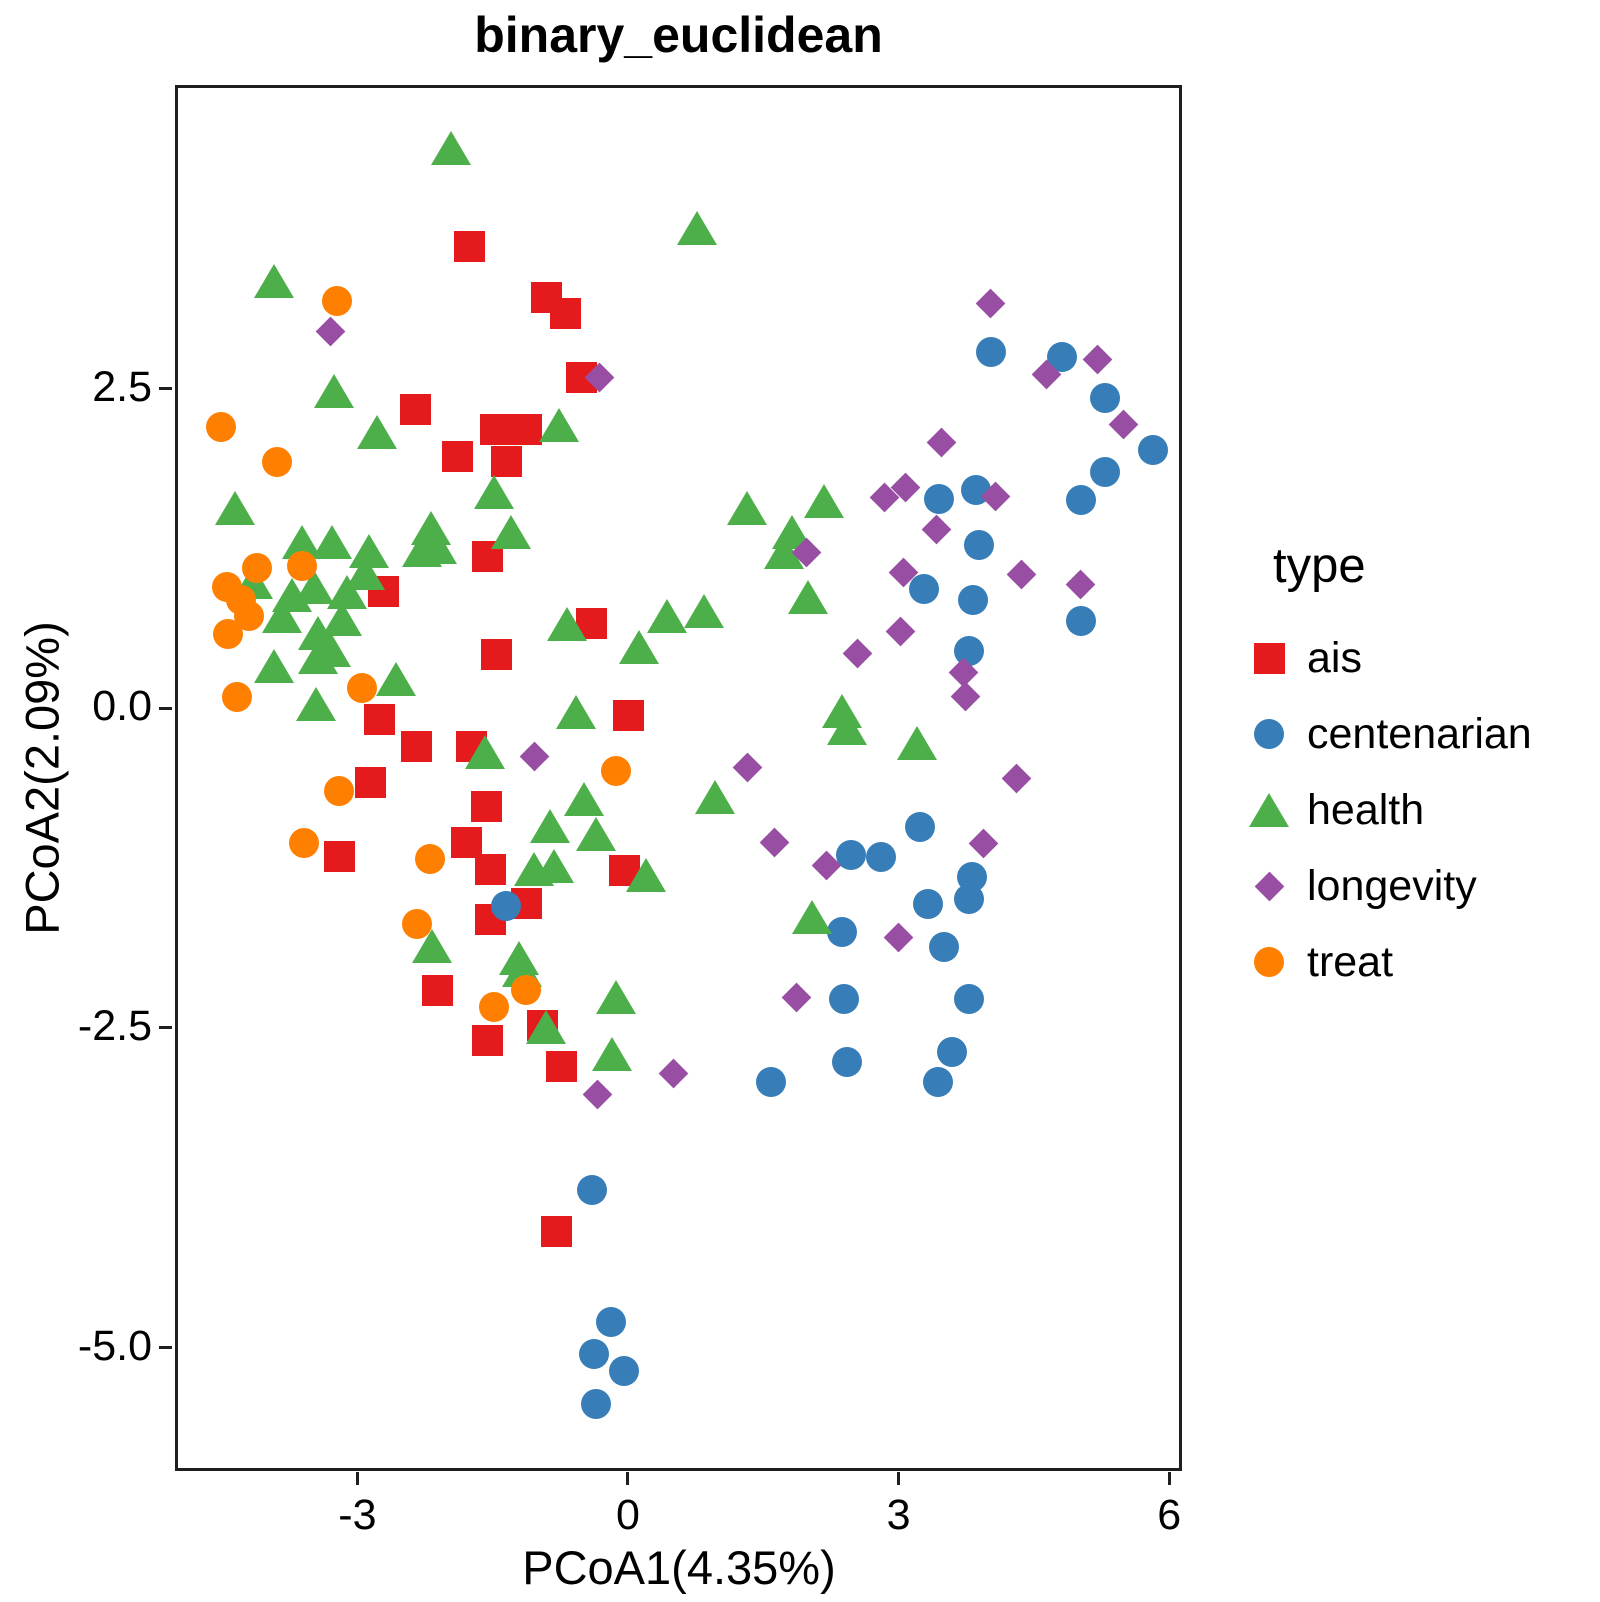 This screenshot has width=1600, height=1602. What do you see at coordinates (122, 386) in the screenshot?
I see `y-tick-label: 2.5` at bounding box center [122, 386].